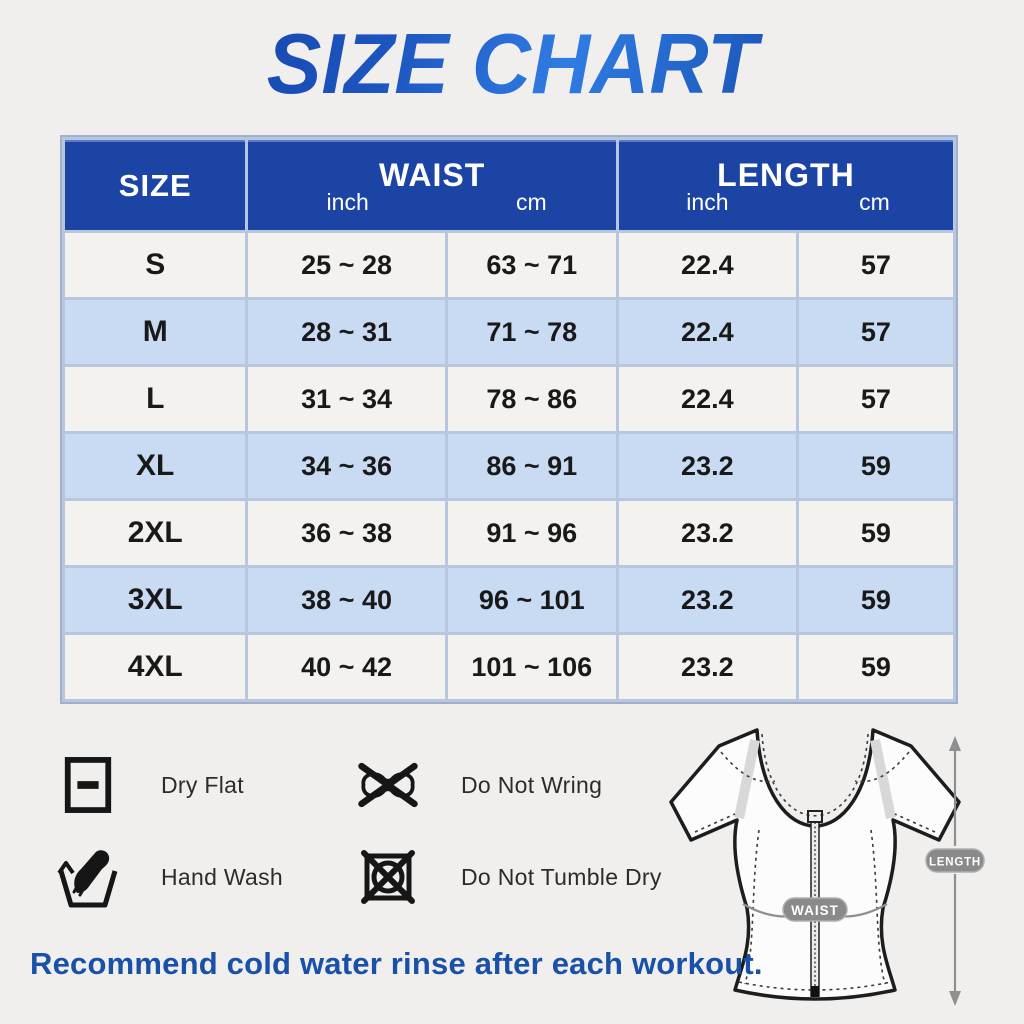 The height and width of the screenshot is (1024, 1024). I want to click on page-title: SIZE CHART, so click(512, 65).